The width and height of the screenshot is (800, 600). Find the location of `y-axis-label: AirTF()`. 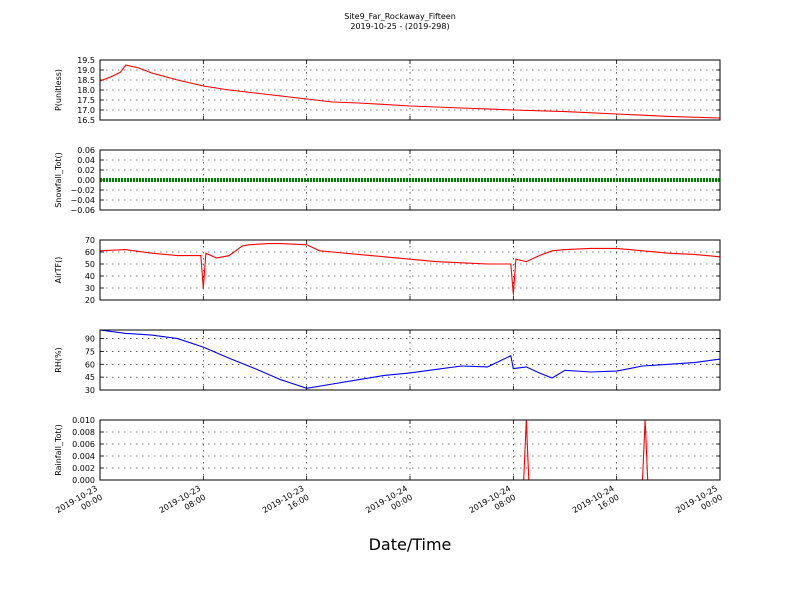

y-axis-label: AirTF() is located at coordinates (58, 270).